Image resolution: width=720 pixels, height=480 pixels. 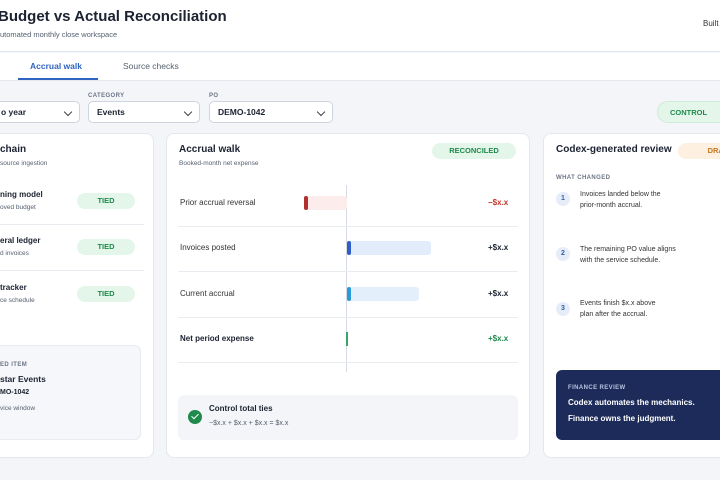 What do you see at coordinates (348, 417) in the screenshot?
I see `check-box` at bounding box center [348, 417].